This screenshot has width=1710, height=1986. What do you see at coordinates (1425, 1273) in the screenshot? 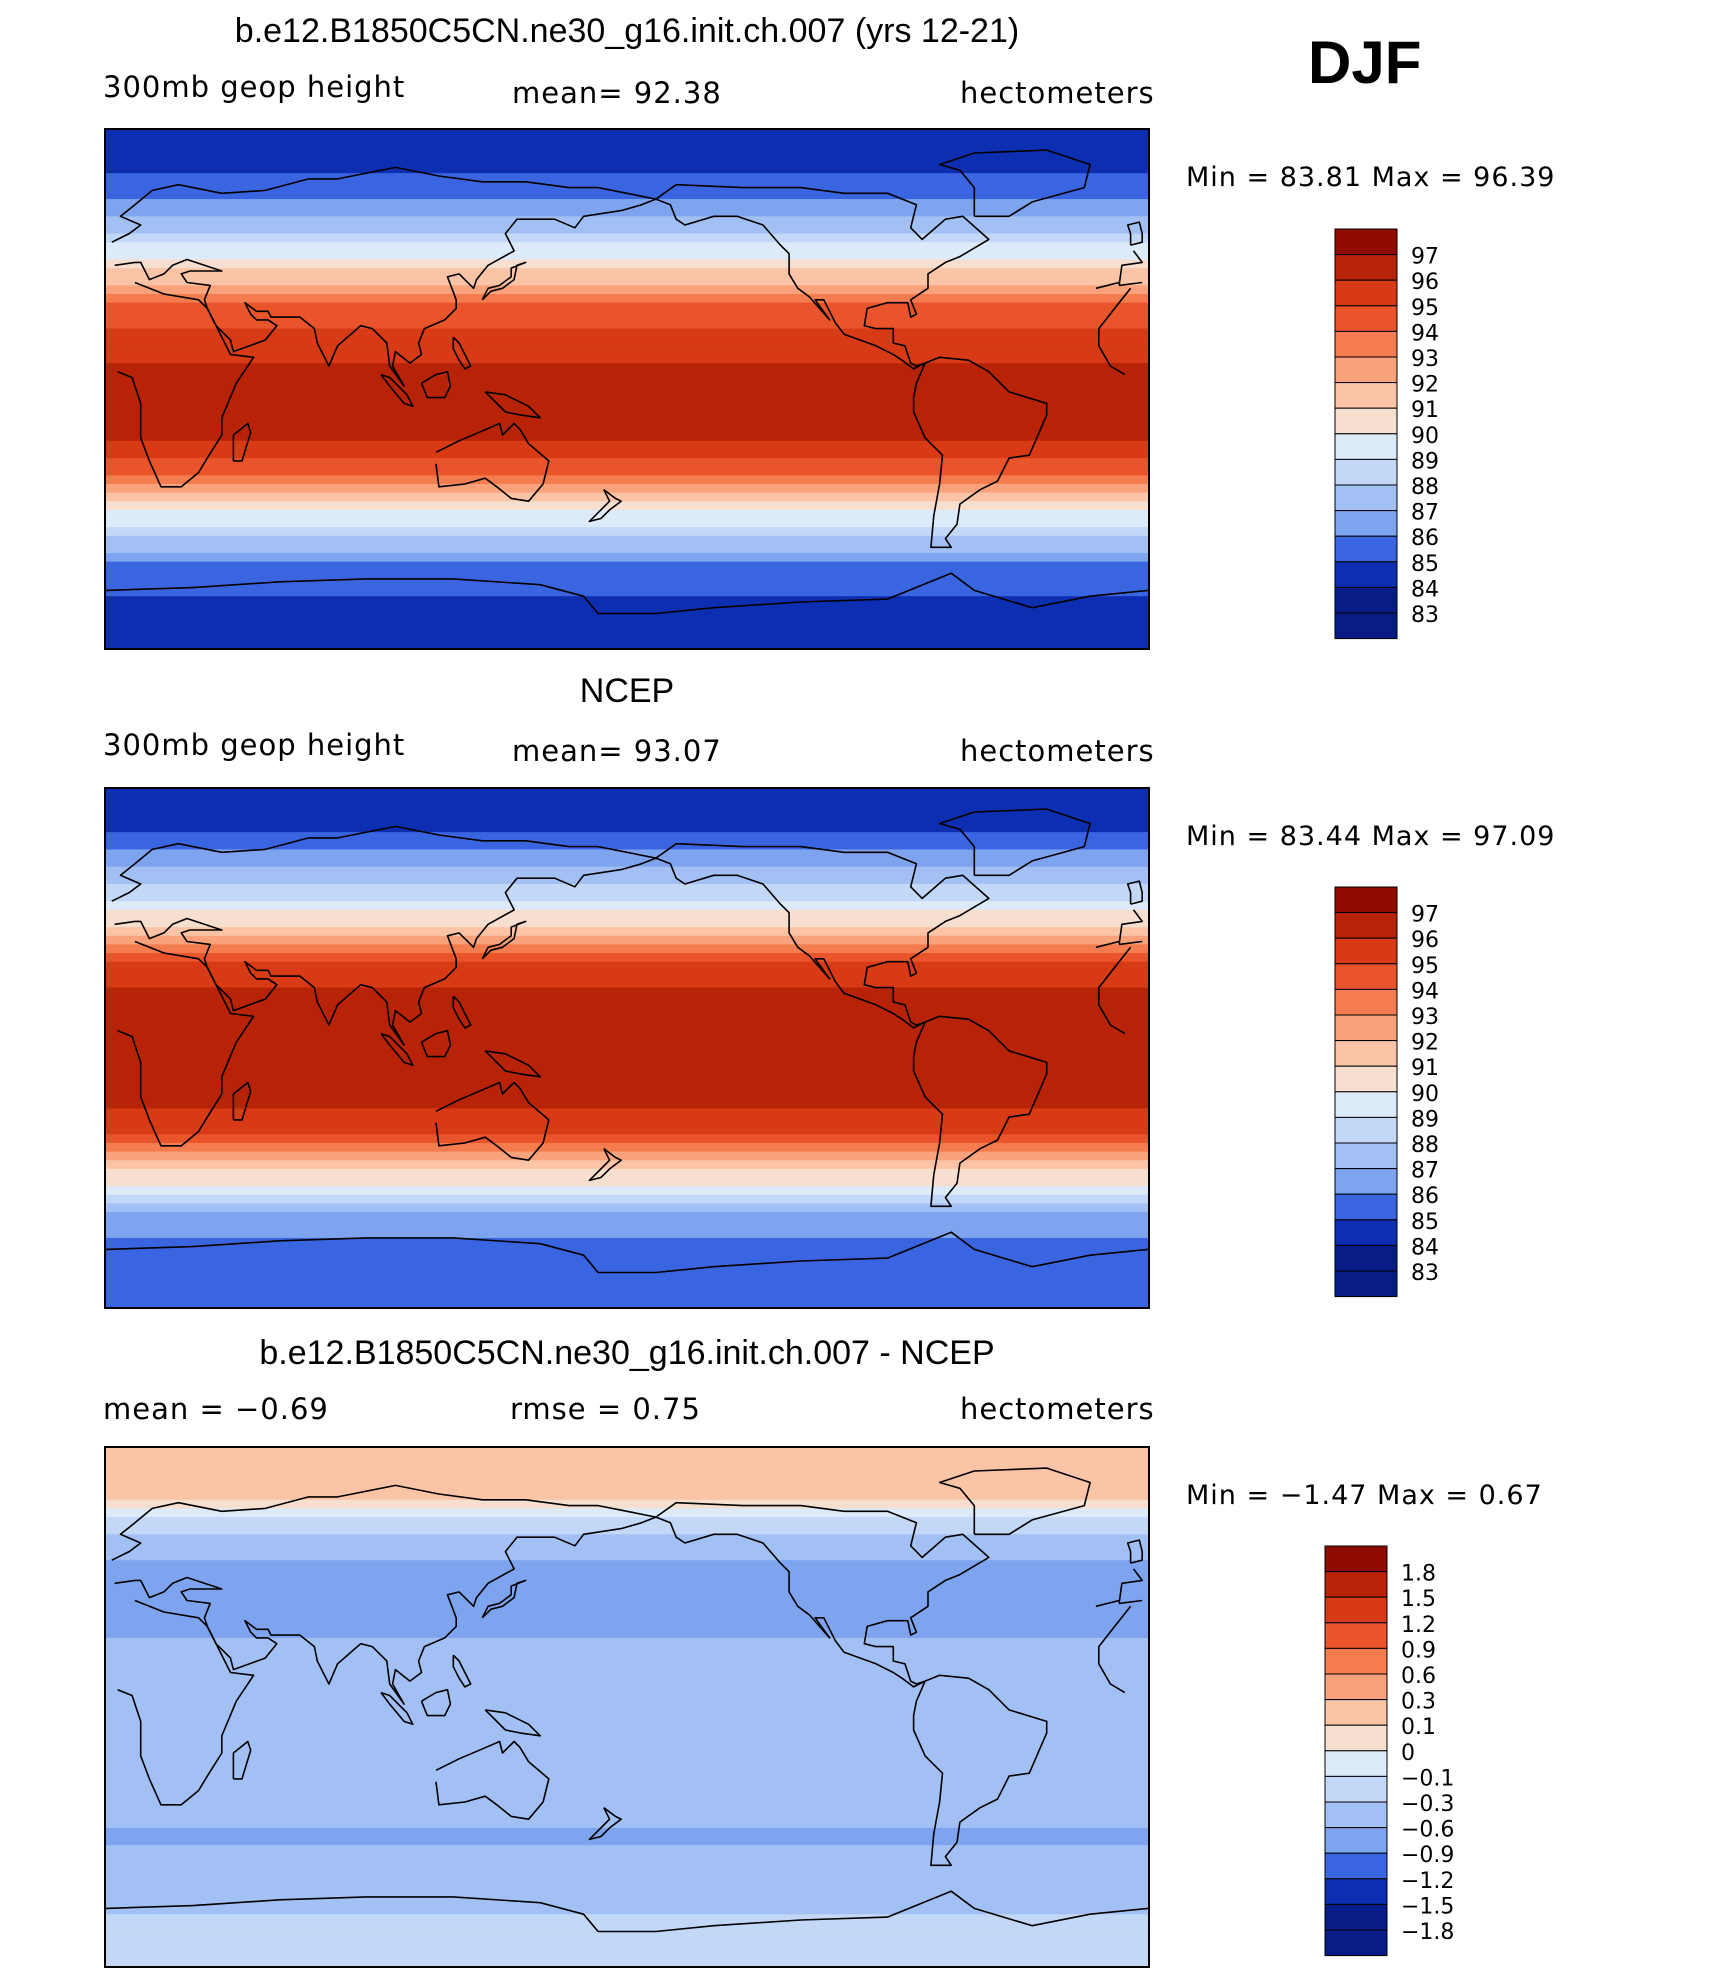
I see `colorbar-tick-label: 83` at bounding box center [1425, 1273].